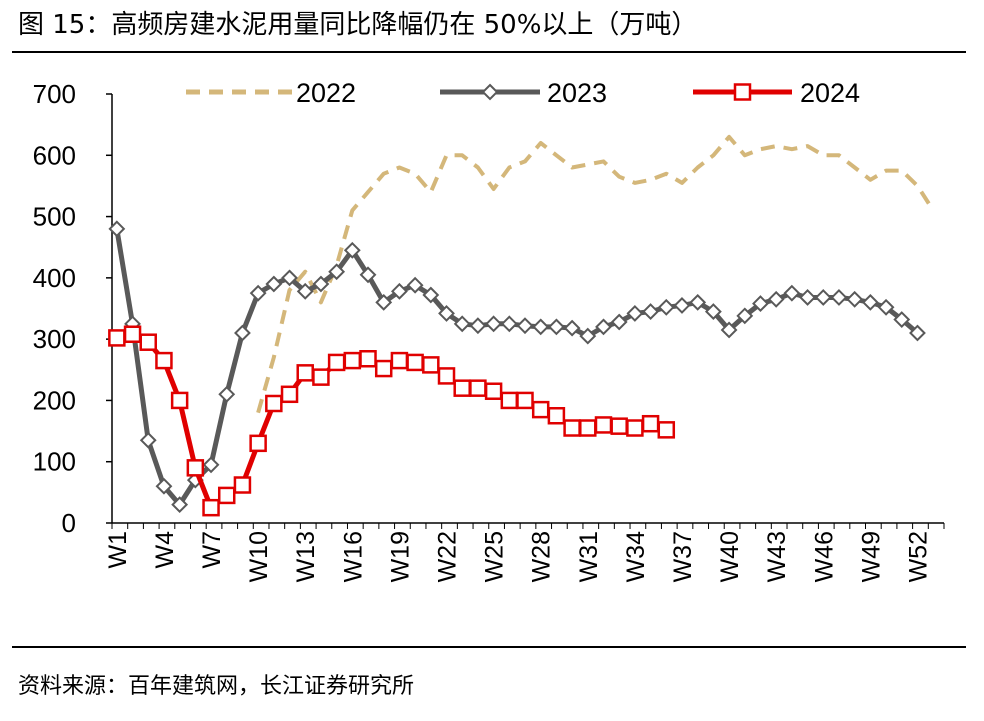  I want to click on y-tick-label: 500, so click(54, 217).